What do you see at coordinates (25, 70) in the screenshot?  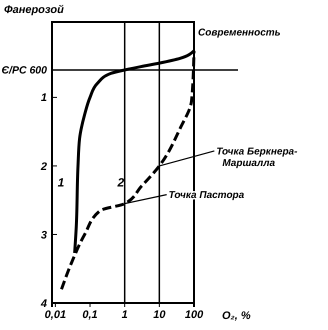 I see `ref-line-label: Є/PC 600` at bounding box center [25, 70].